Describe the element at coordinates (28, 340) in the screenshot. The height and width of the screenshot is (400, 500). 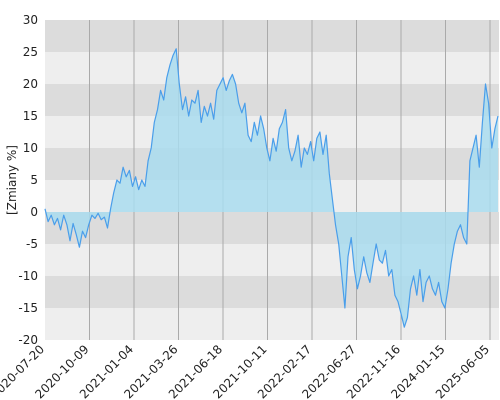
I see `y-tick-label: -20` at that location.